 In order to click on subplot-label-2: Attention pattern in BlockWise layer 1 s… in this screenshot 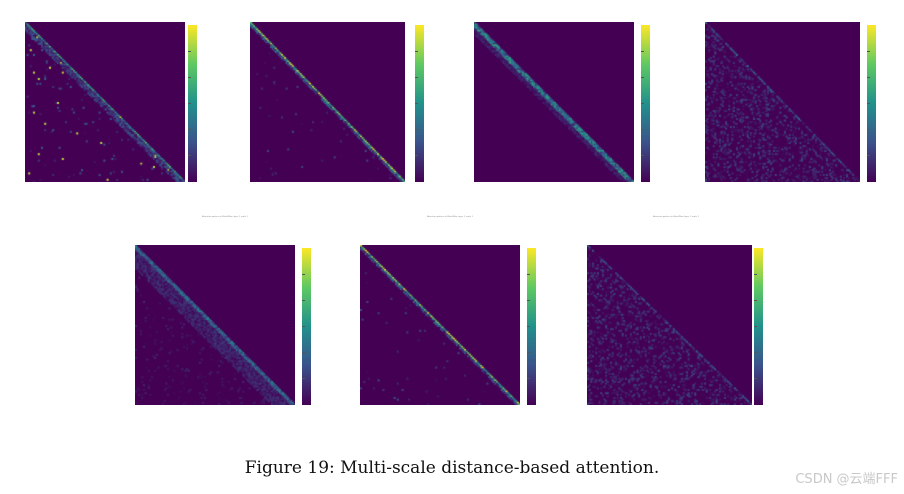, I will do `click(450, 217)`.